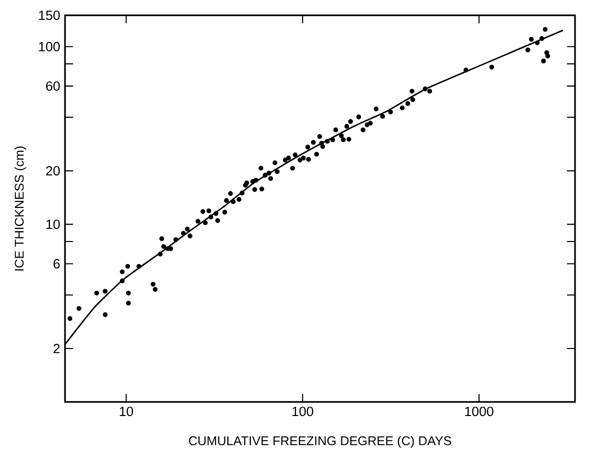  Describe the element at coordinates (57, 349) in the screenshot. I see `y-tick-label: 2` at that location.